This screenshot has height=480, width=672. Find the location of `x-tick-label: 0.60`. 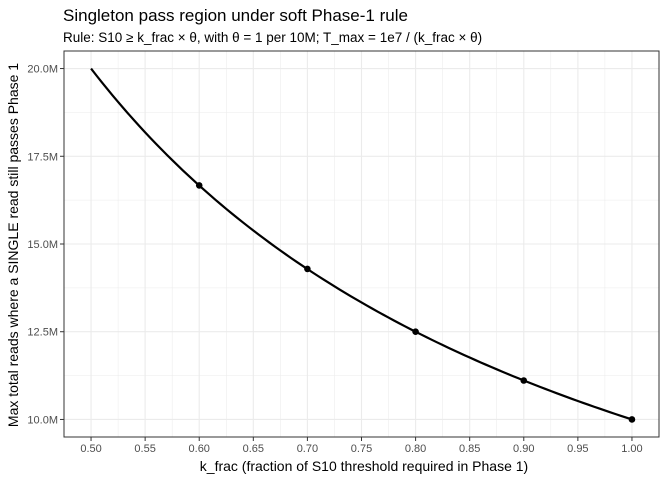

x-tick-label: 0.60 is located at coordinates (199, 449).